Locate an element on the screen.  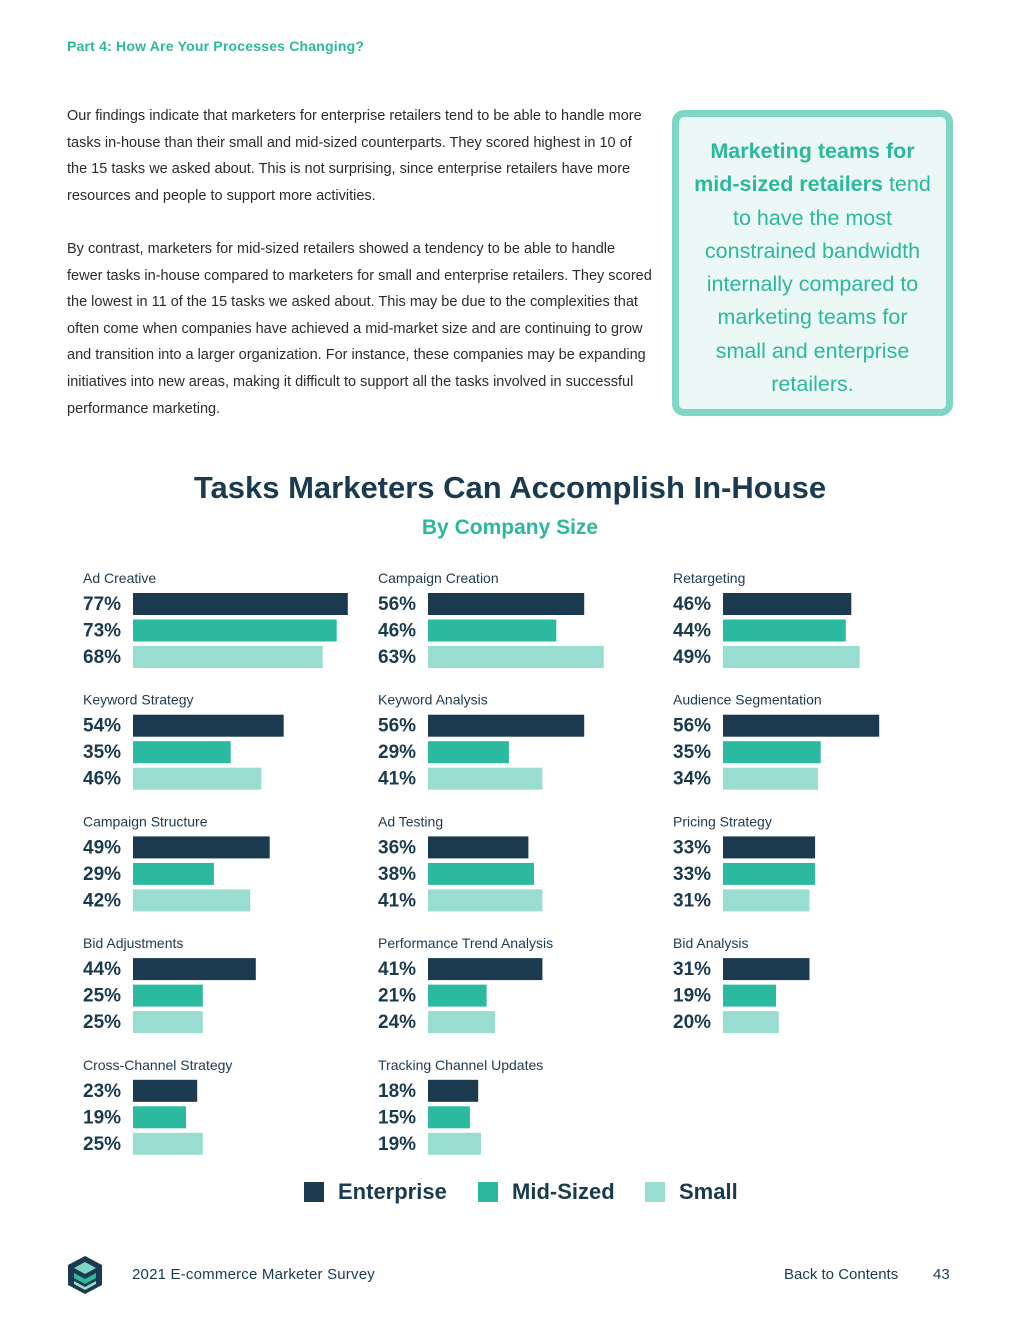
chart-subtitle: By Company Size is located at coordinates (510, 527).